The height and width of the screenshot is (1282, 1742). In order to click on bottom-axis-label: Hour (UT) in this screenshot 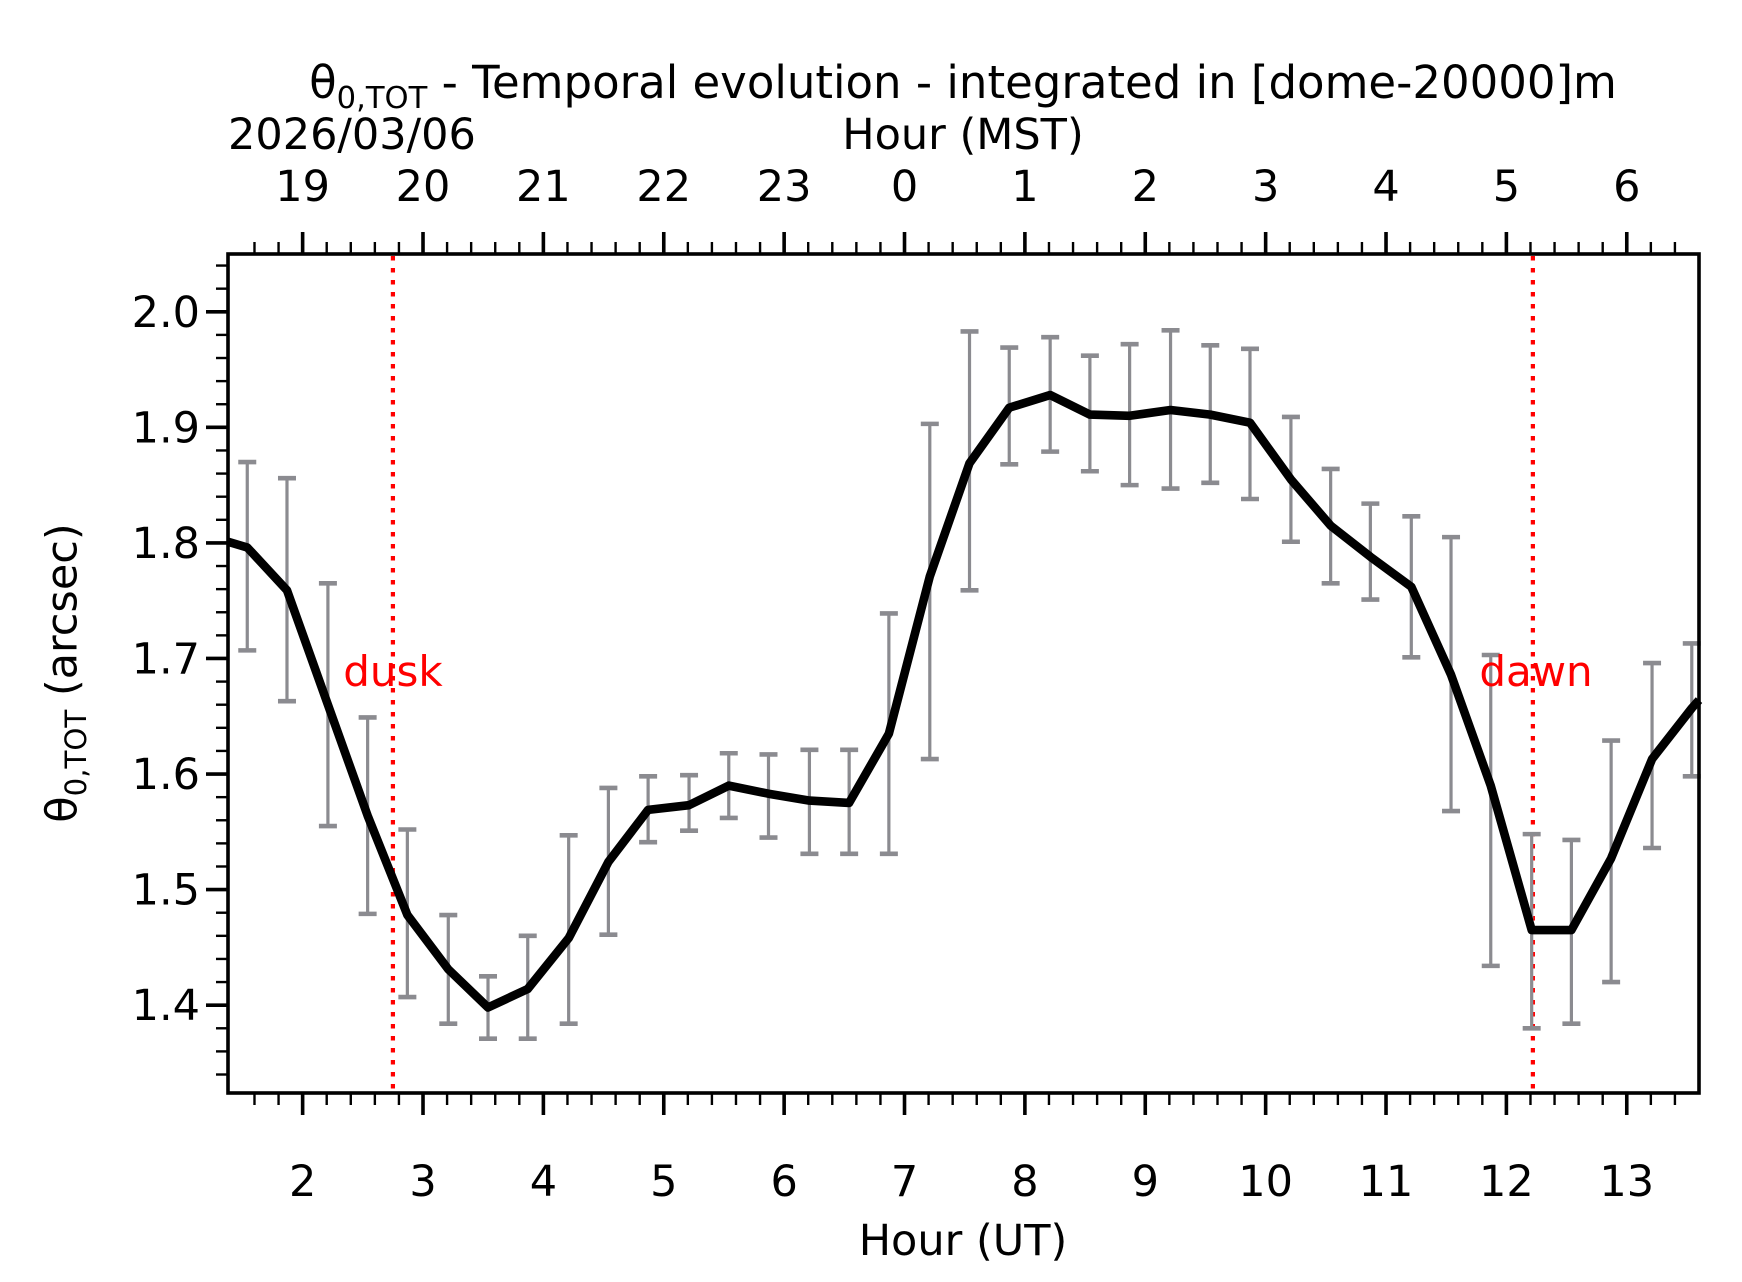, I will do `click(963, 1241)`.